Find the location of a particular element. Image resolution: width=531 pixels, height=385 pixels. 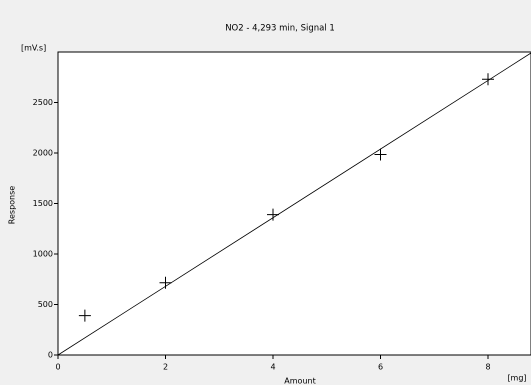

x-axis-label: Amount is located at coordinates (299, 381).